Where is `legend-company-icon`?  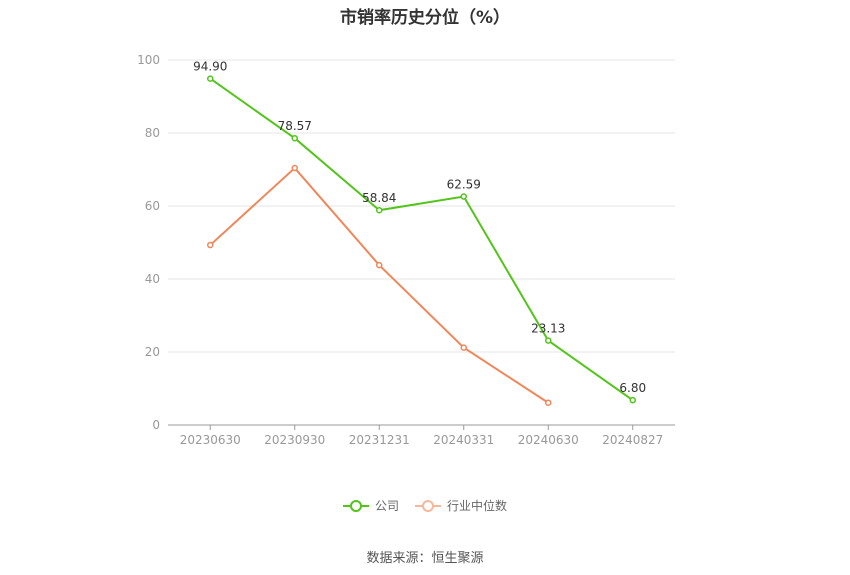
legend-company-icon is located at coordinates (355, 505).